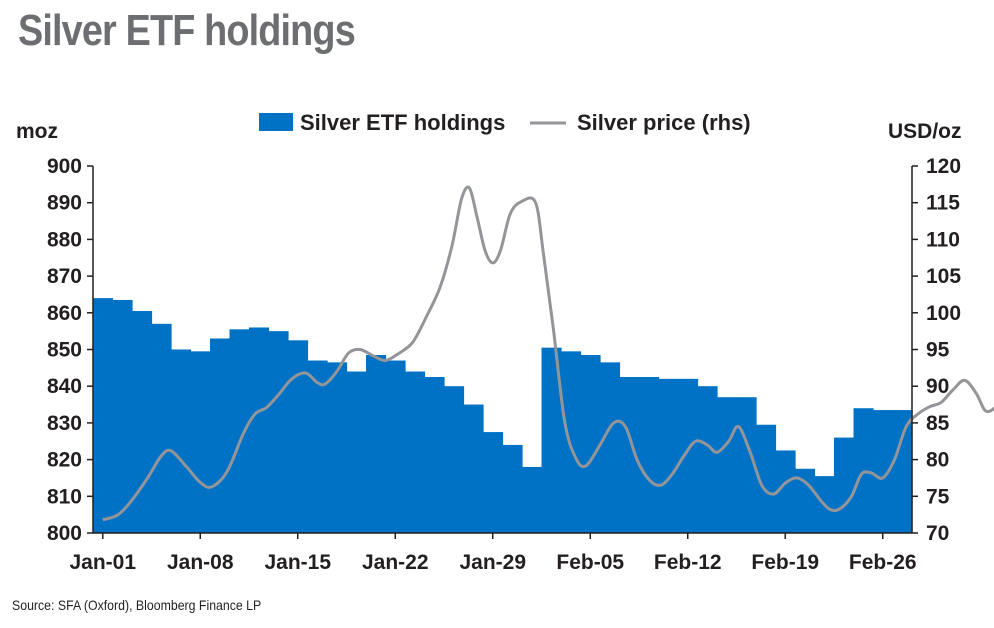  What do you see at coordinates (37, 131) in the screenshot?
I see `left-axis-unit-label: moz` at bounding box center [37, 131].